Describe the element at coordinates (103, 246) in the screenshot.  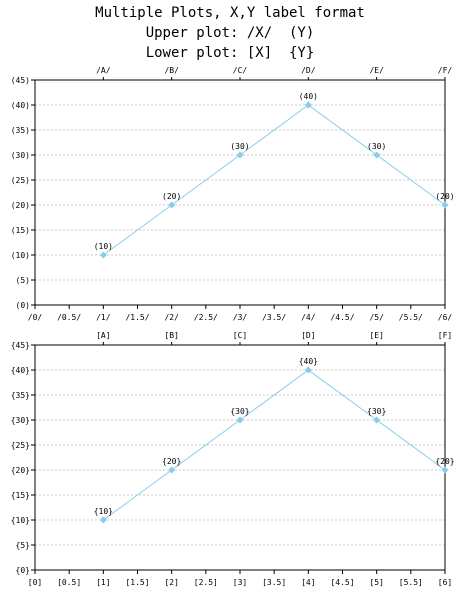
I see `data-label: (10)` at that location.